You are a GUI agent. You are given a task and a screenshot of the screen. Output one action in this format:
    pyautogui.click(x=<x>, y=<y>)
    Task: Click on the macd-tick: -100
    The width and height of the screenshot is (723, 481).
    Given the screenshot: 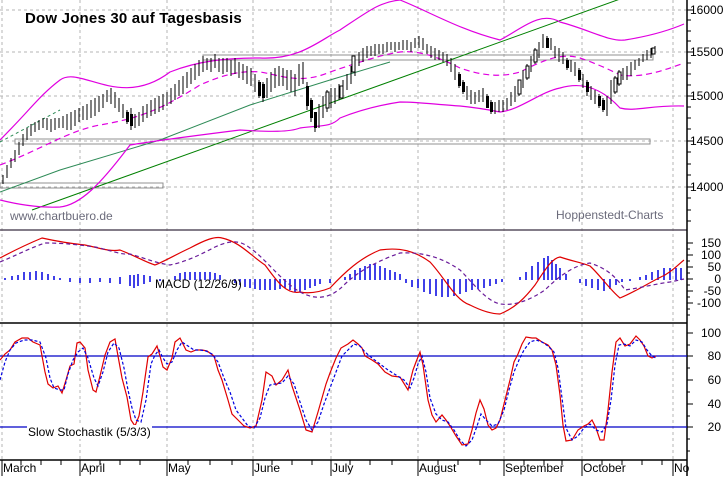 What is the action you would take?
    pyautogui.click(x=708, y=303)
    